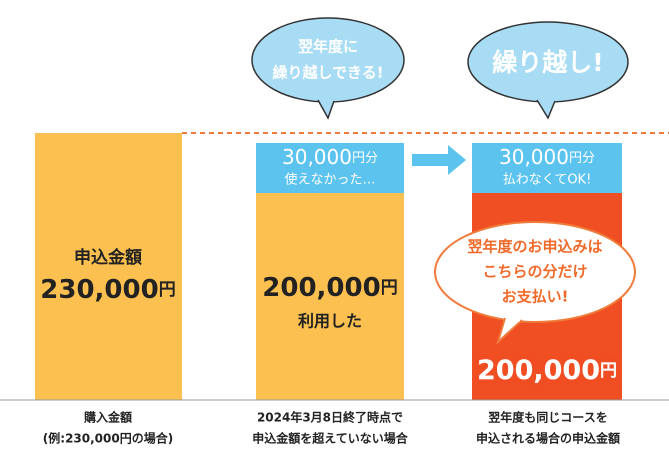 This screenshot has height=452, width=669. I want to click on callout, so click(535, 272).